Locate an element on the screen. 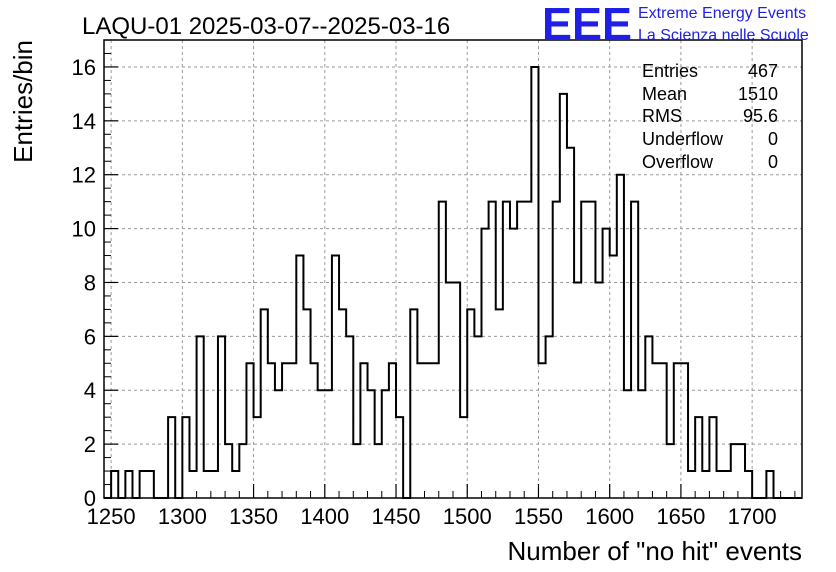 This screenshot has height=572, width=836. y-axis: 0 2 4 6 8 10 12 14 16 is located at coordinates (95, 281).